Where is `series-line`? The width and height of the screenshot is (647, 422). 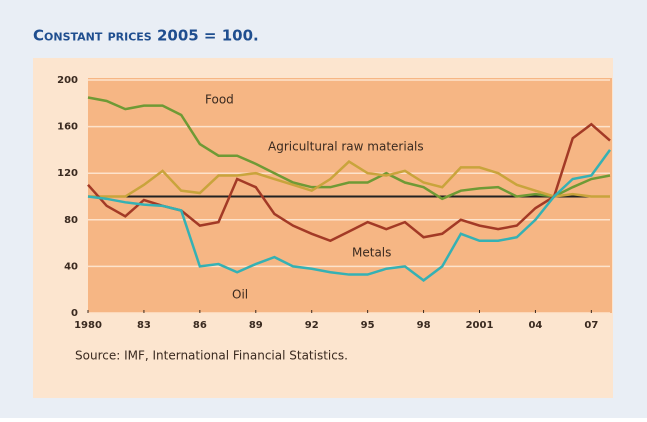
series-line is located at coordinates (349, 178).